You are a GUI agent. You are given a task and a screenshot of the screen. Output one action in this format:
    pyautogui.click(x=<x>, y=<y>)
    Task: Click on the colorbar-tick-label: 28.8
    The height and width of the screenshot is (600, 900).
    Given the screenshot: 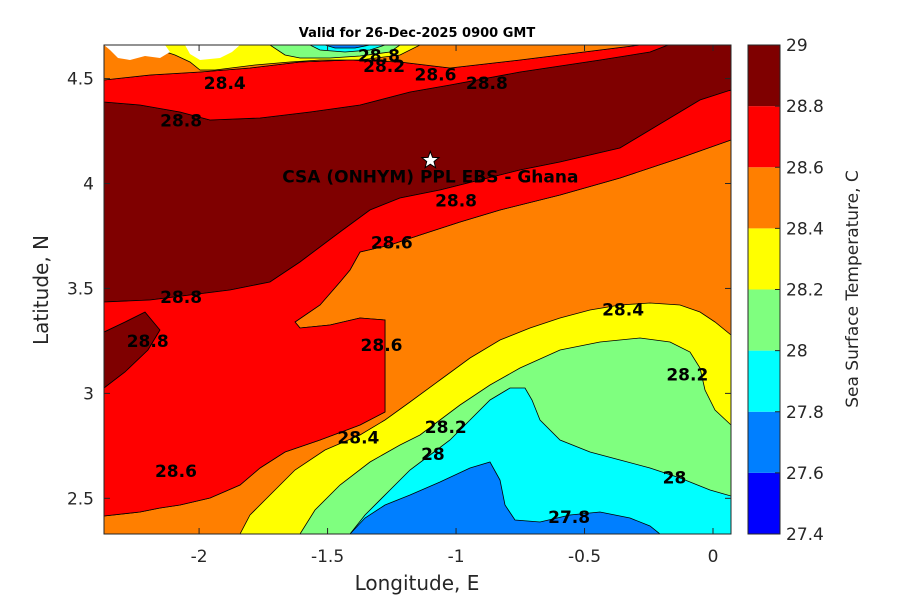 What is the action you would take?
    pyautogui.click(x=805, y=107)
    